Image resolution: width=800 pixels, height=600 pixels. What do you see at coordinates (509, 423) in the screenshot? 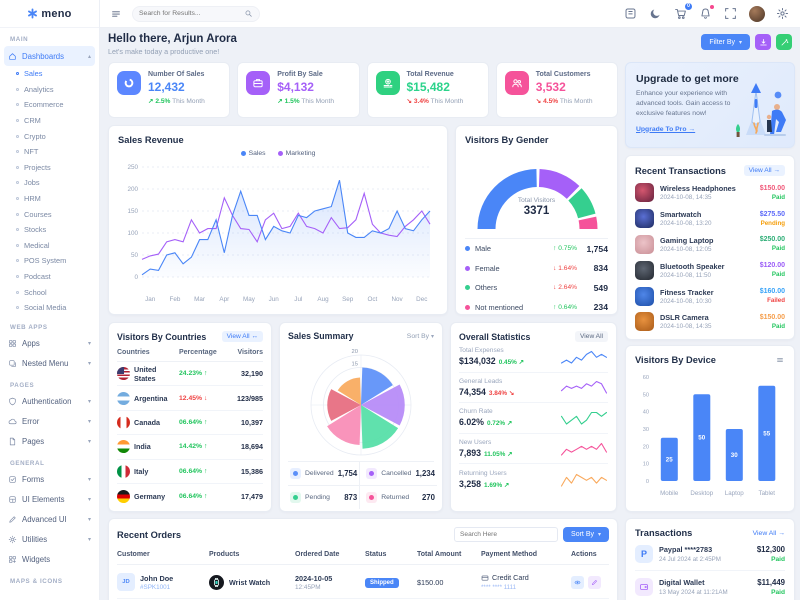
I see `trend-up-icon` at bounding box center [509, 423].